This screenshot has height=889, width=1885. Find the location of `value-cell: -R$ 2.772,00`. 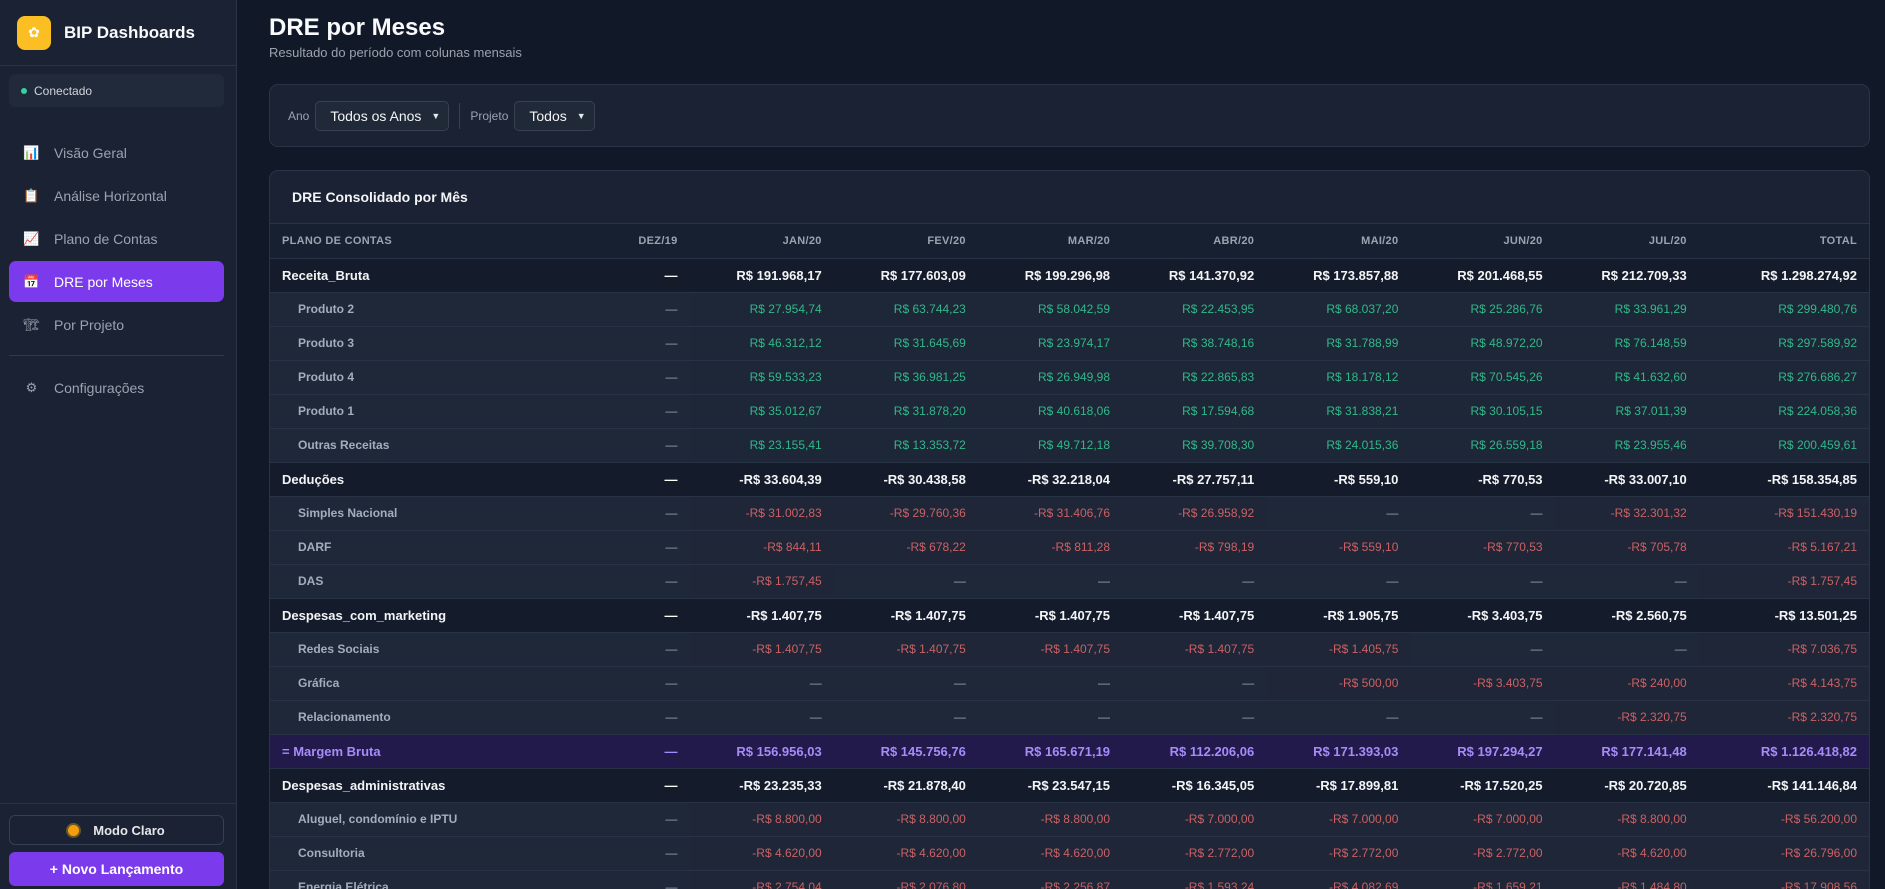

value-cell: -R$ 2.772,00 is located at coordinates (1338, 853).